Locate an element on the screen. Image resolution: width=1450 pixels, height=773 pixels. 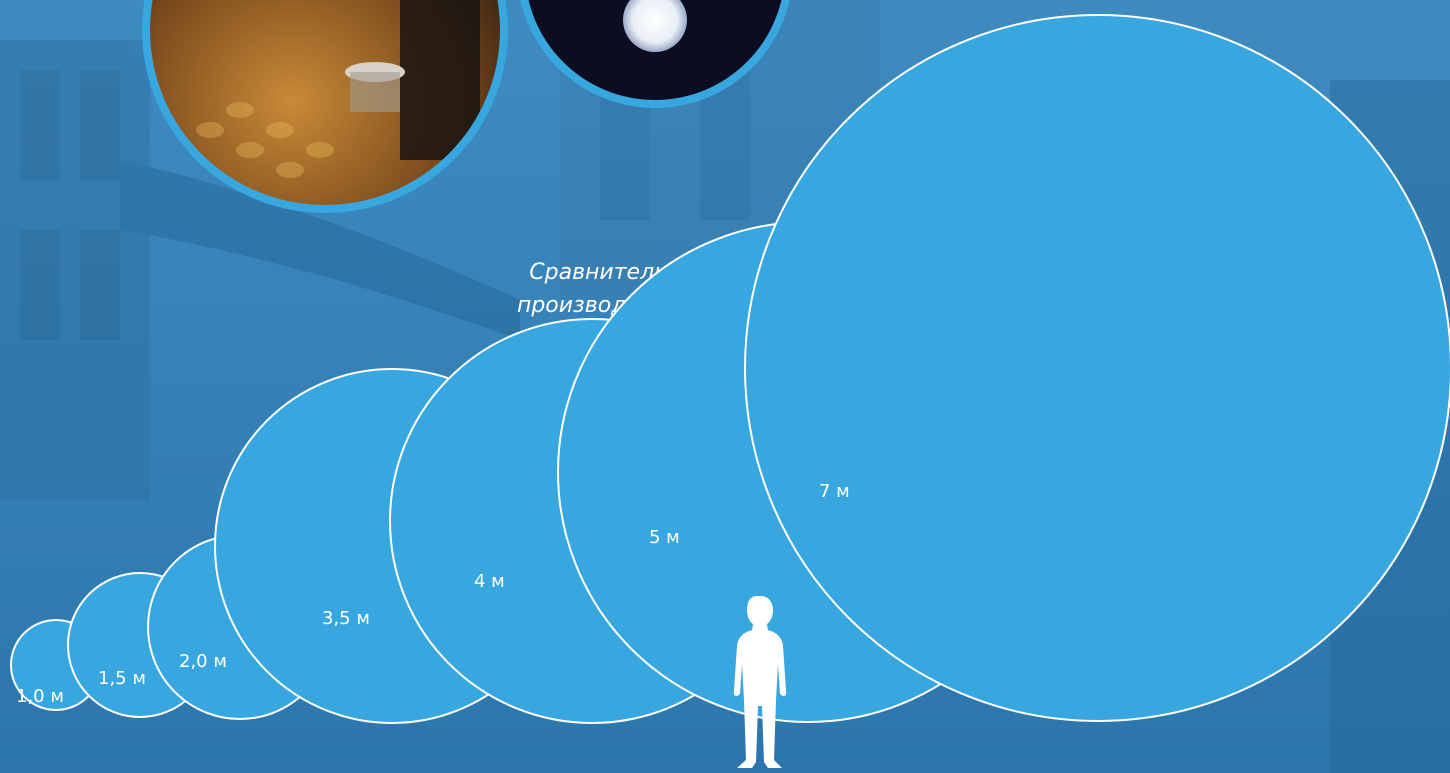
sphere-label-3-5m: 3,5 м is located at coordinates (346, 618).